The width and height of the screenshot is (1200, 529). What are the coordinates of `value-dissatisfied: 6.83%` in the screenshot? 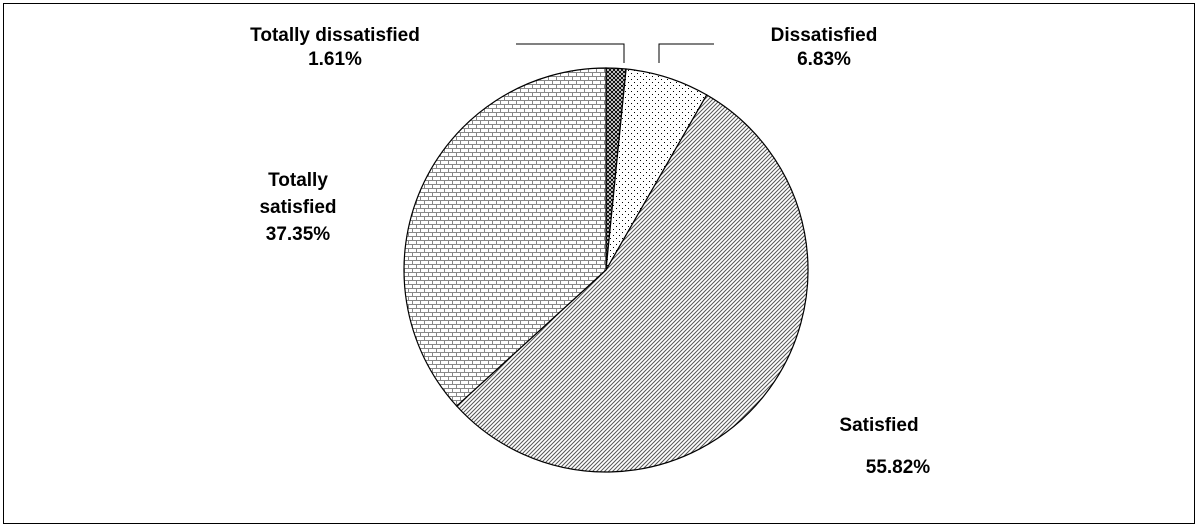 It's located at (824, 59).